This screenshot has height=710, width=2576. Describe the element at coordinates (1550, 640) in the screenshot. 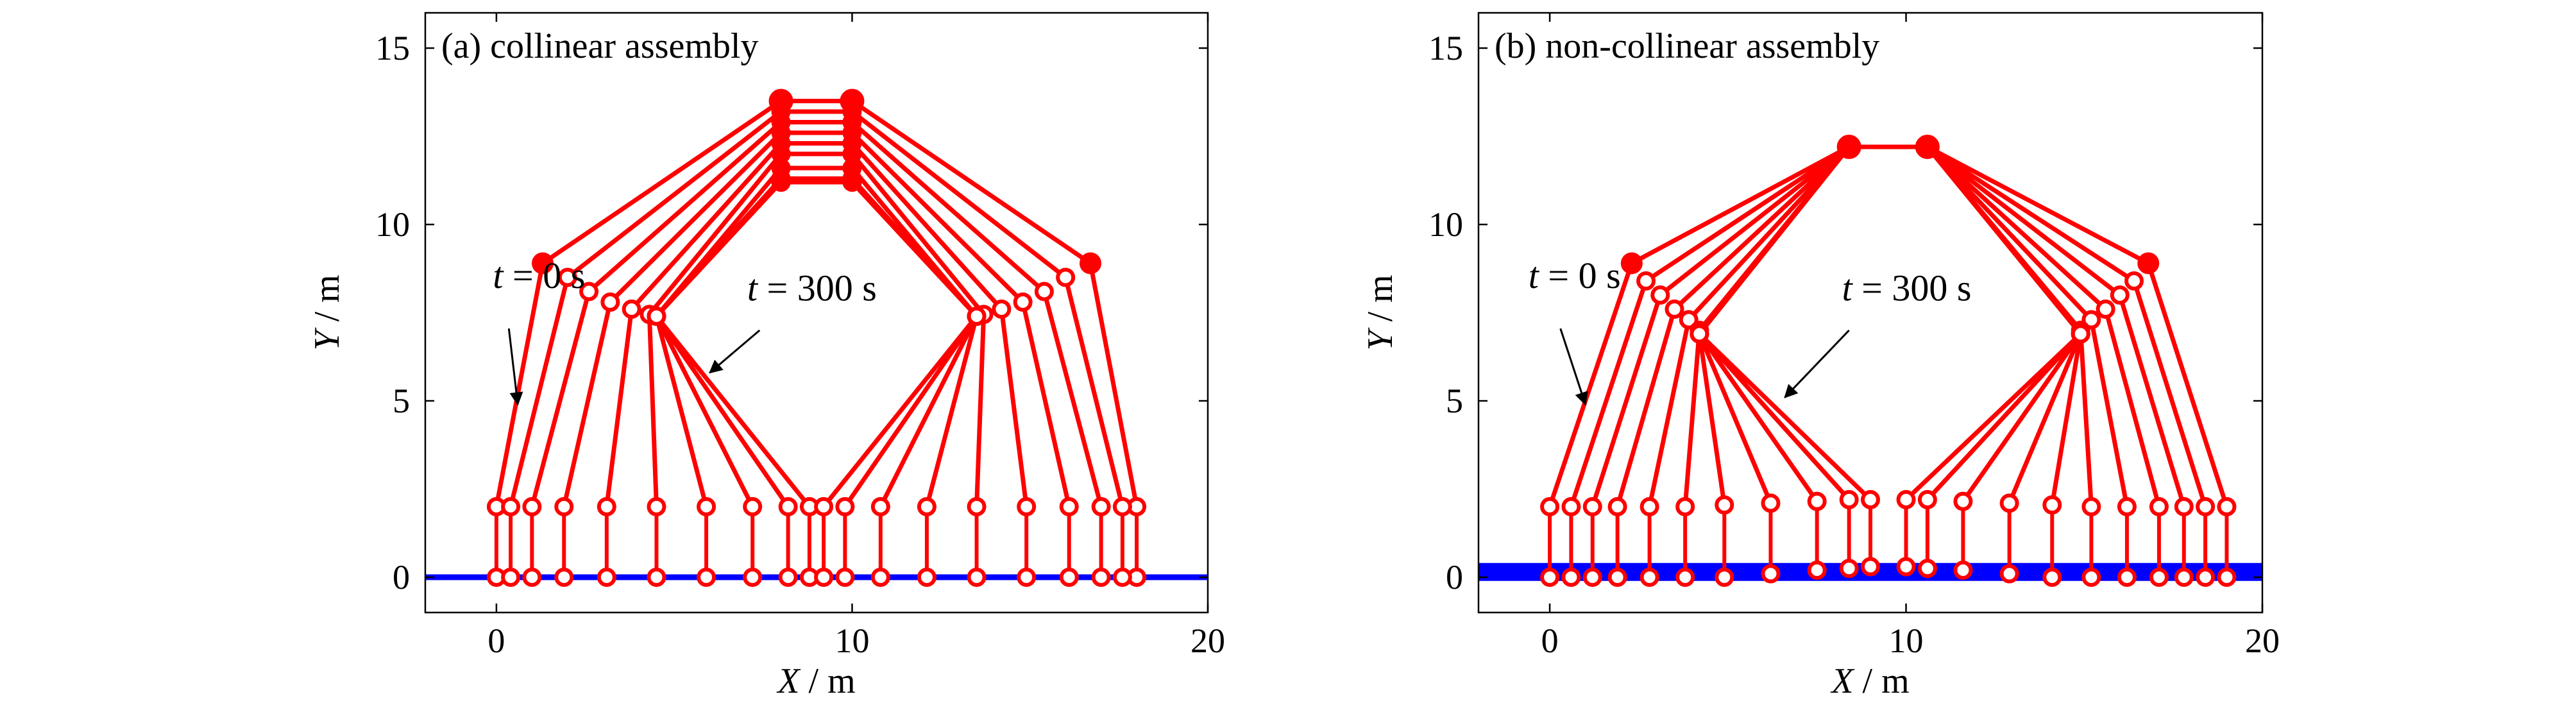

I see `x-tick-label: 0` at that location.